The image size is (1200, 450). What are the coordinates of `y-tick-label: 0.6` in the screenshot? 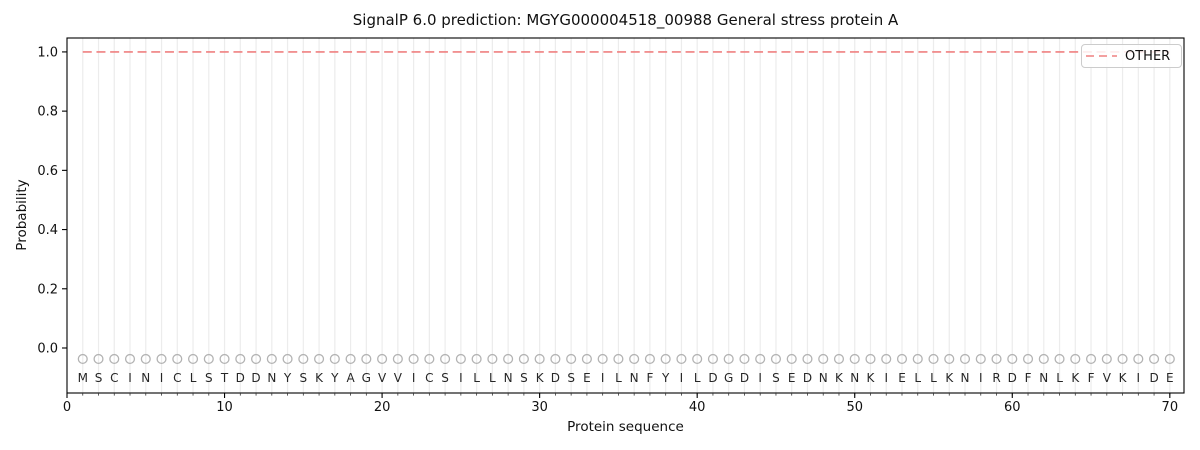 It's located at (47, 171).